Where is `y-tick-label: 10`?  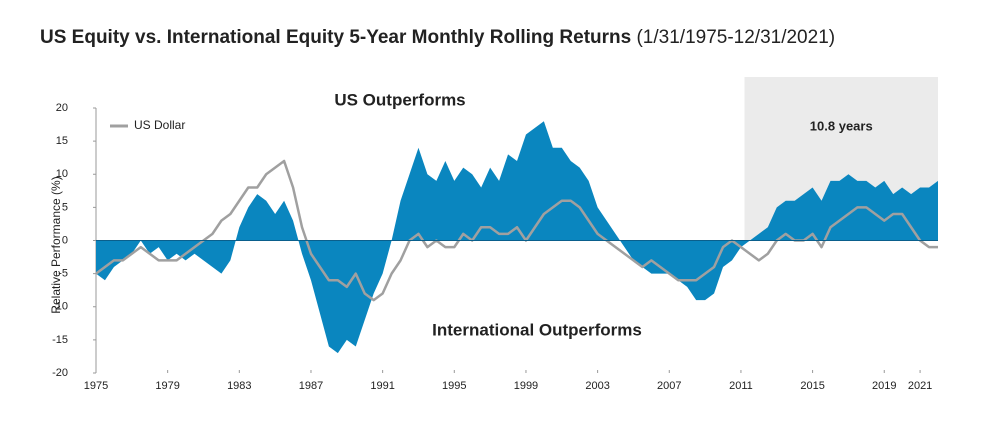
y-tick-label: 10 is located at coordinates (62, 174).